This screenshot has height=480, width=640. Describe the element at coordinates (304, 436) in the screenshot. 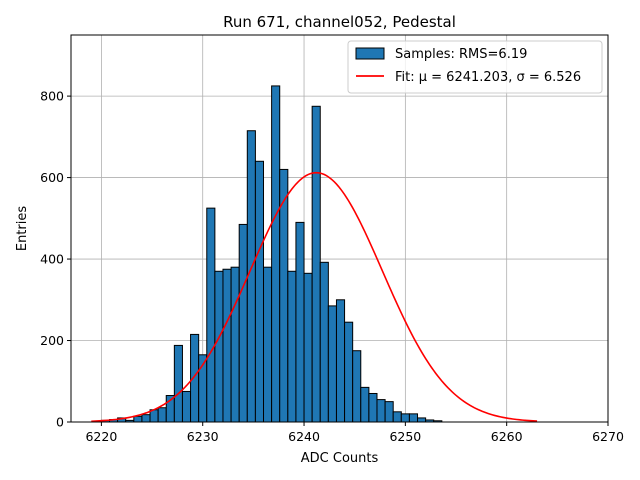

I see `x-tick-label: 6240` at that location.